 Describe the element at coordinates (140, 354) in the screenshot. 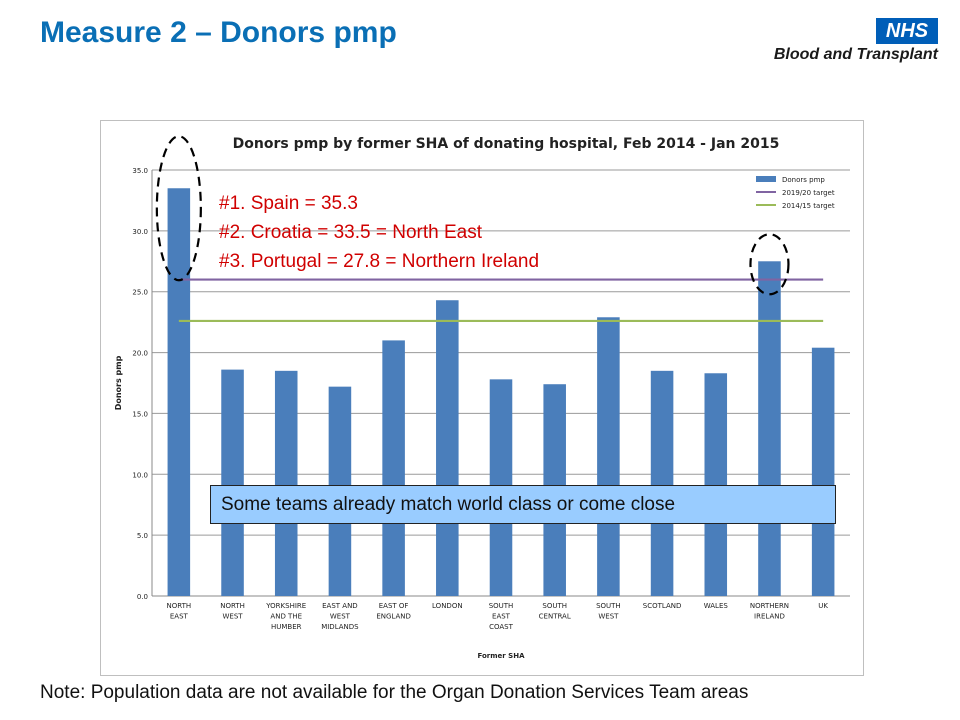

I see `y-tick-label: 20.0` at that location.